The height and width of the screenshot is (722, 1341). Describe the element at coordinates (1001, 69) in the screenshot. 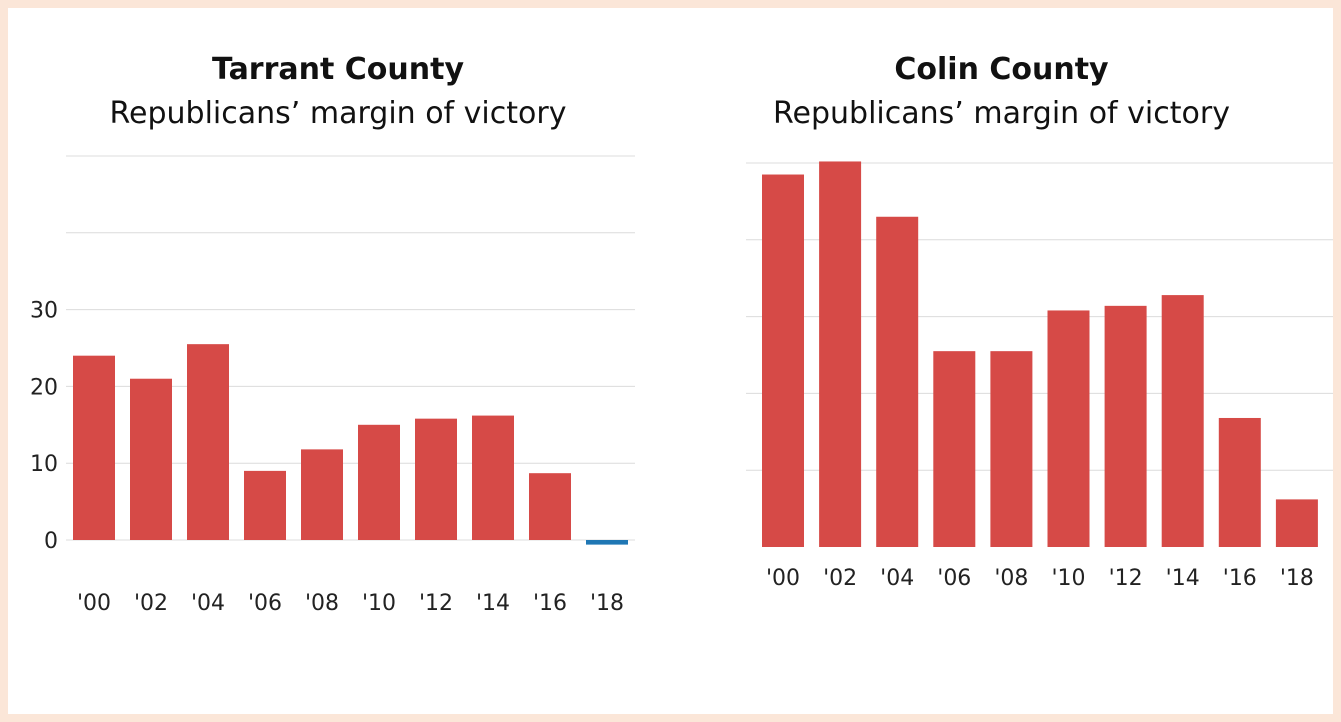

I see `chart-title: Colin County` at that location.